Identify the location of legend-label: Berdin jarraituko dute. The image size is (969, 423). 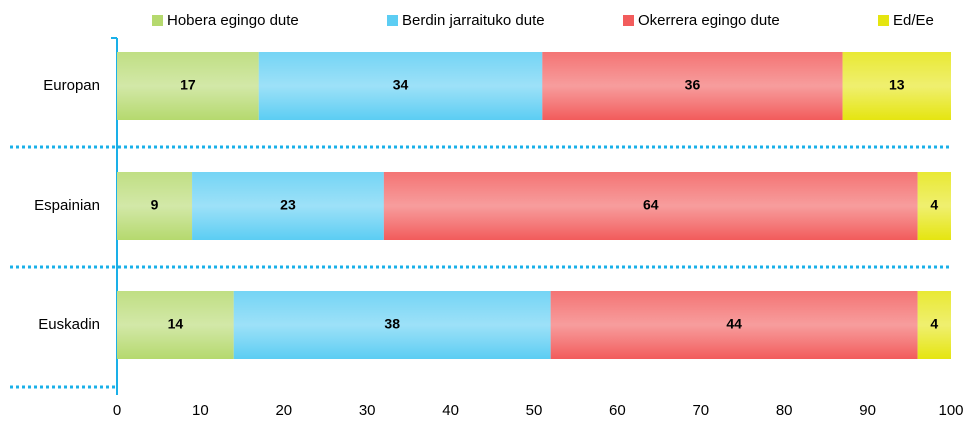
(473, 20).